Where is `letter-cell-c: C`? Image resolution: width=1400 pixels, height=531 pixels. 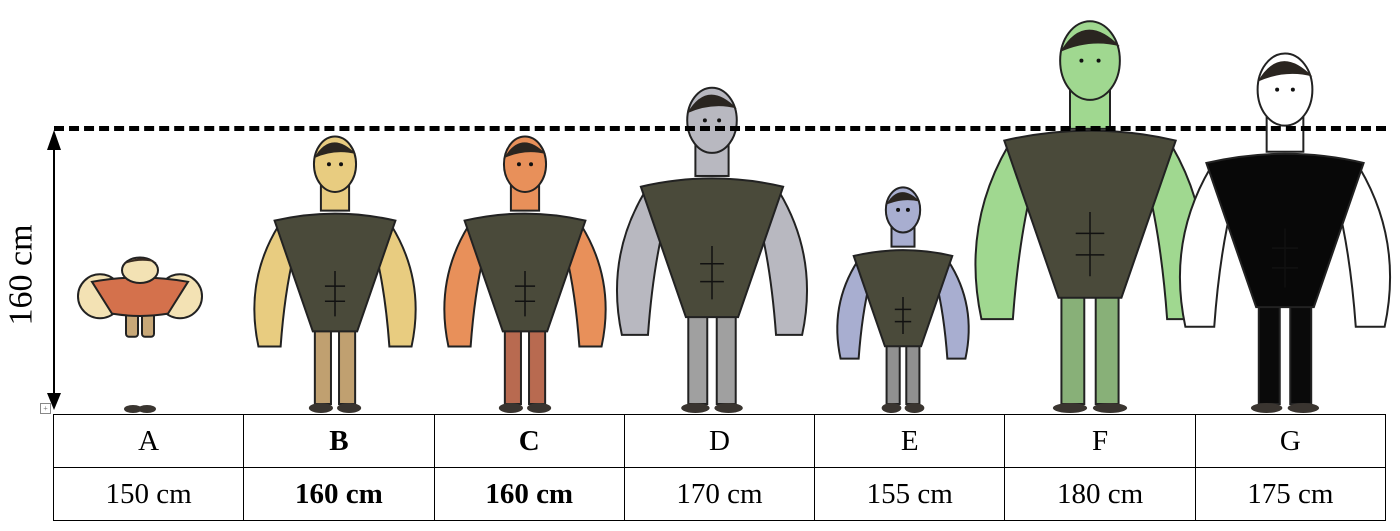
letter-cell-c: C is located at coordinates (529, 441).